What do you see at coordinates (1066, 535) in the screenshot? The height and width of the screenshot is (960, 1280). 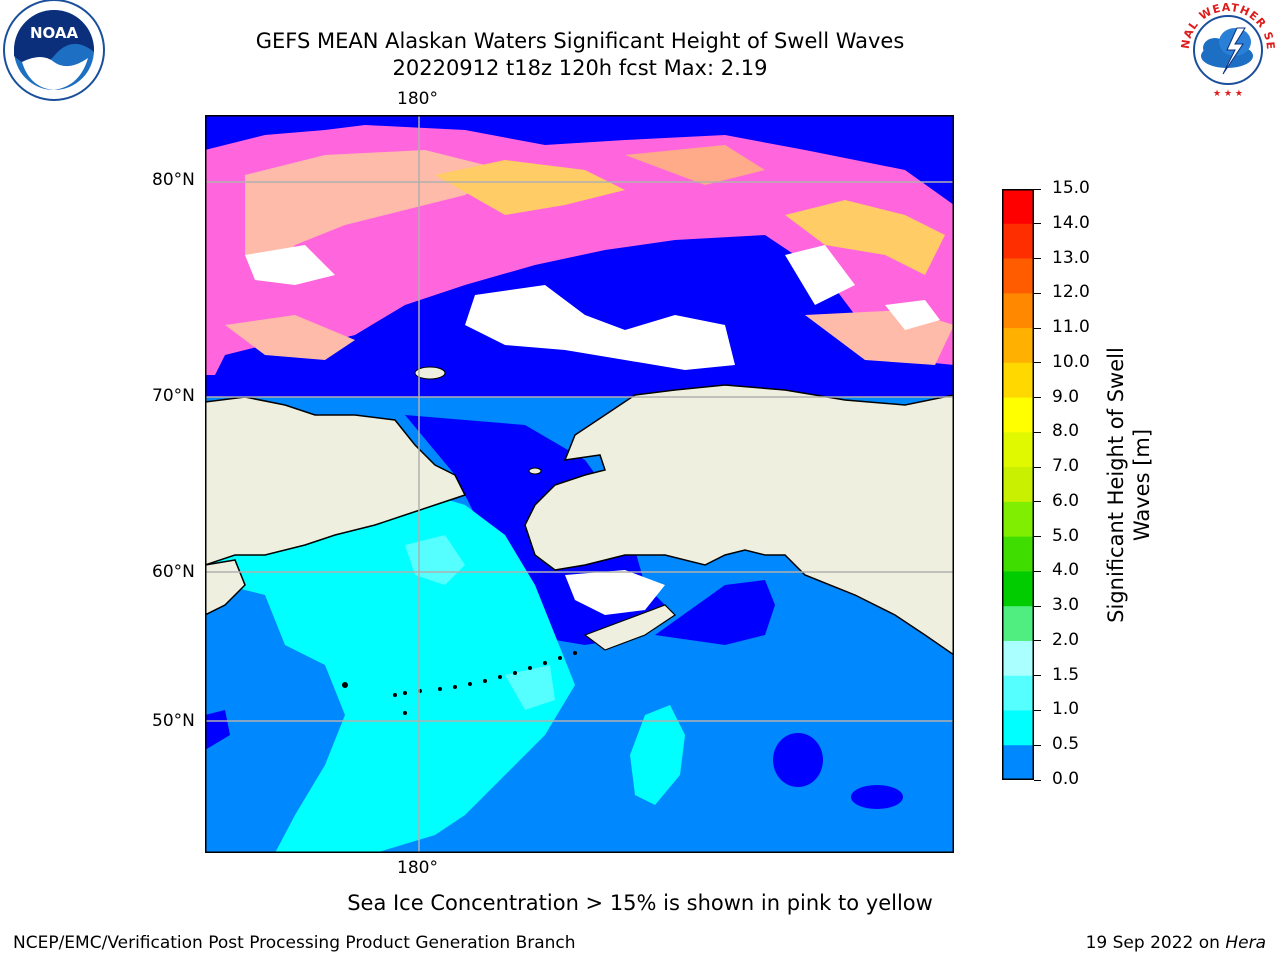 I see `colorbar-tick-label: 5.0` at bounding box center [1066, 535].